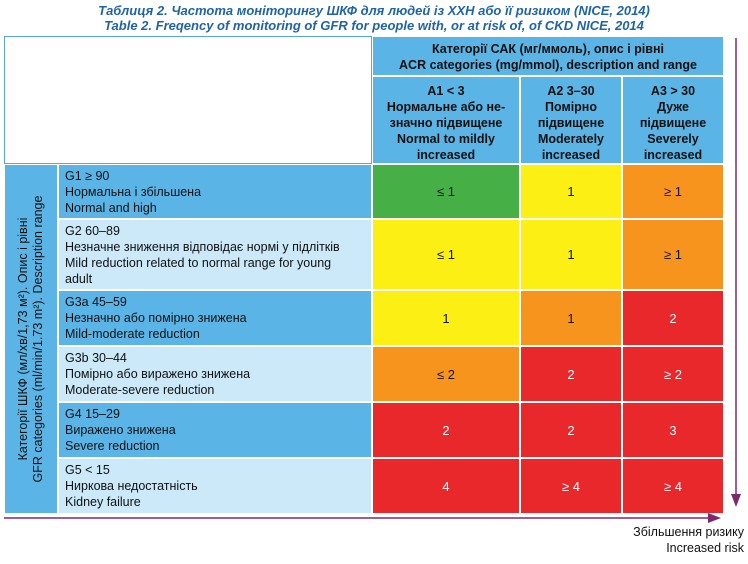 Image resolution: width=748 pixels, height=564 pixels. I want to click on row-label-line: Нормальна і збільшена, so click(133, 192).